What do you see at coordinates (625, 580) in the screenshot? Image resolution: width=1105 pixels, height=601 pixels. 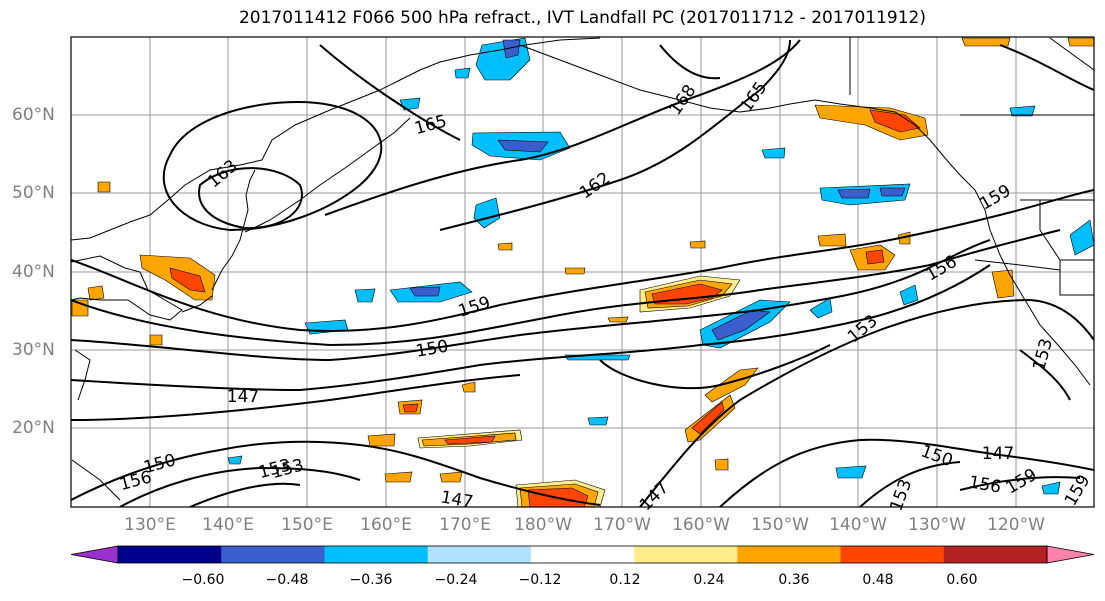 I see `colorbar-tick-label: 0.12` at bounding box center [625, 580].